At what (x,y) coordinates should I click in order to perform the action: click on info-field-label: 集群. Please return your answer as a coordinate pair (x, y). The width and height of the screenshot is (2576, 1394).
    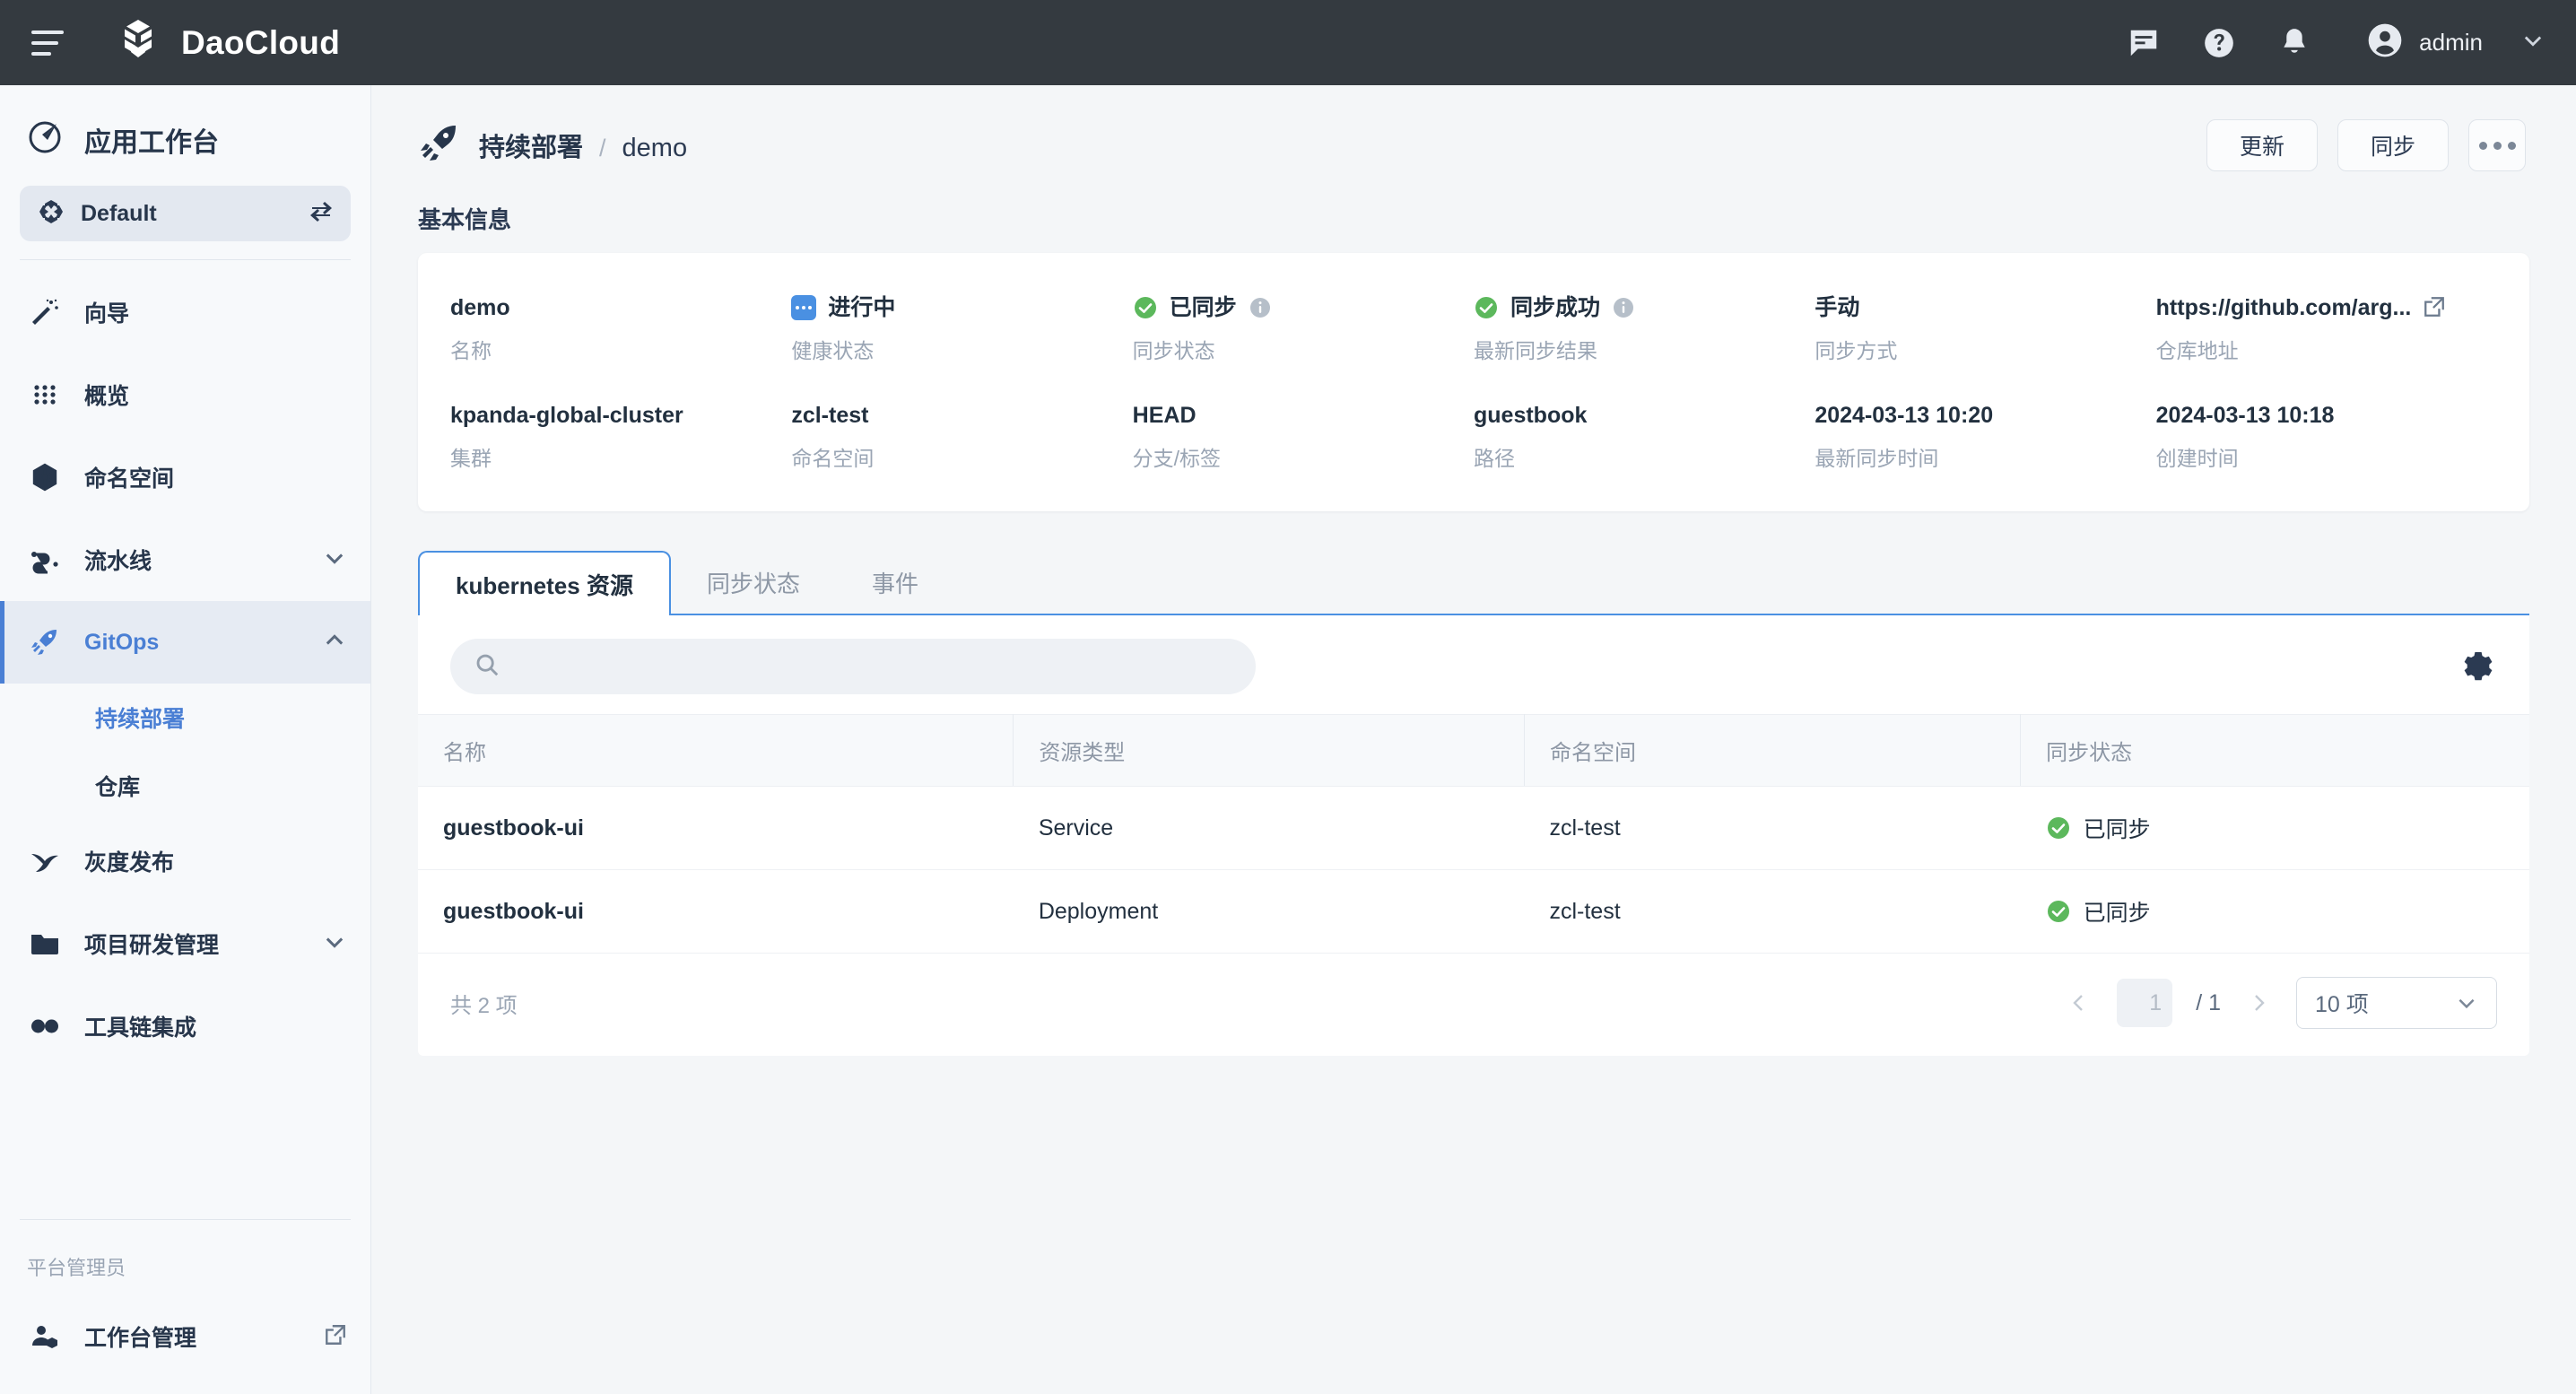
    Looking at the image, I should click on (471, 458).